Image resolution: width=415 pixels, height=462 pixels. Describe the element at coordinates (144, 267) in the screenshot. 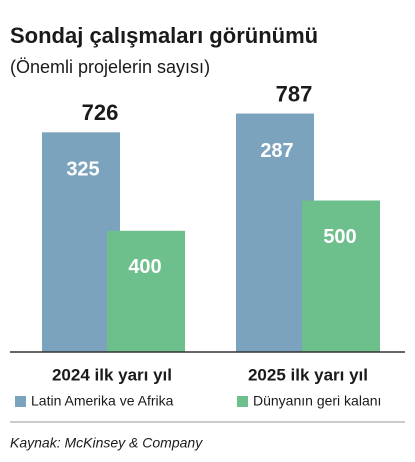

I see `value-label: 400` at that location.